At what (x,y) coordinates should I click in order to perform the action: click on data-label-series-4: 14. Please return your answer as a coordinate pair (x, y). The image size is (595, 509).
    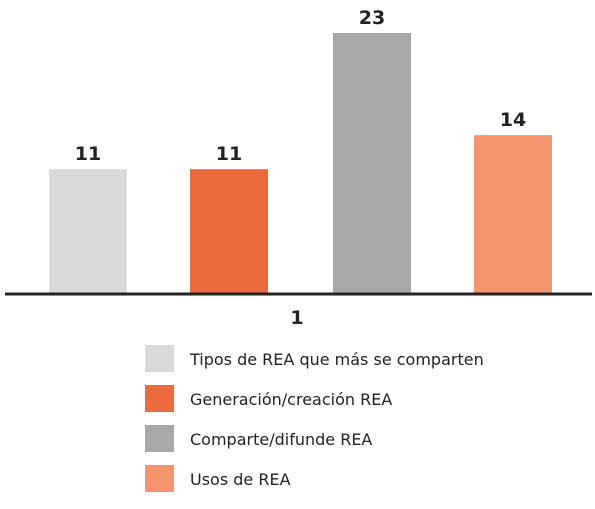
    Looking at the image, I should click on (513, 120).